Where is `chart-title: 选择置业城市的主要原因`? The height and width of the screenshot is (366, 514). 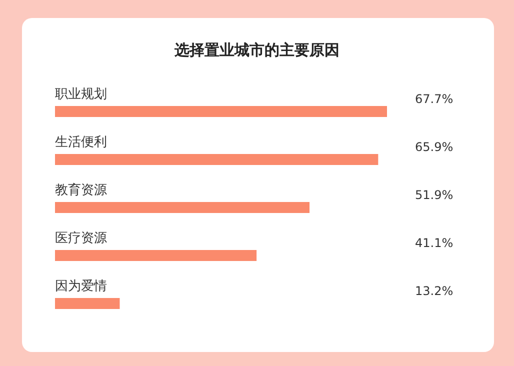
chart-title: 选择置业城市的主要原因 is located at coordinates (257, 50).